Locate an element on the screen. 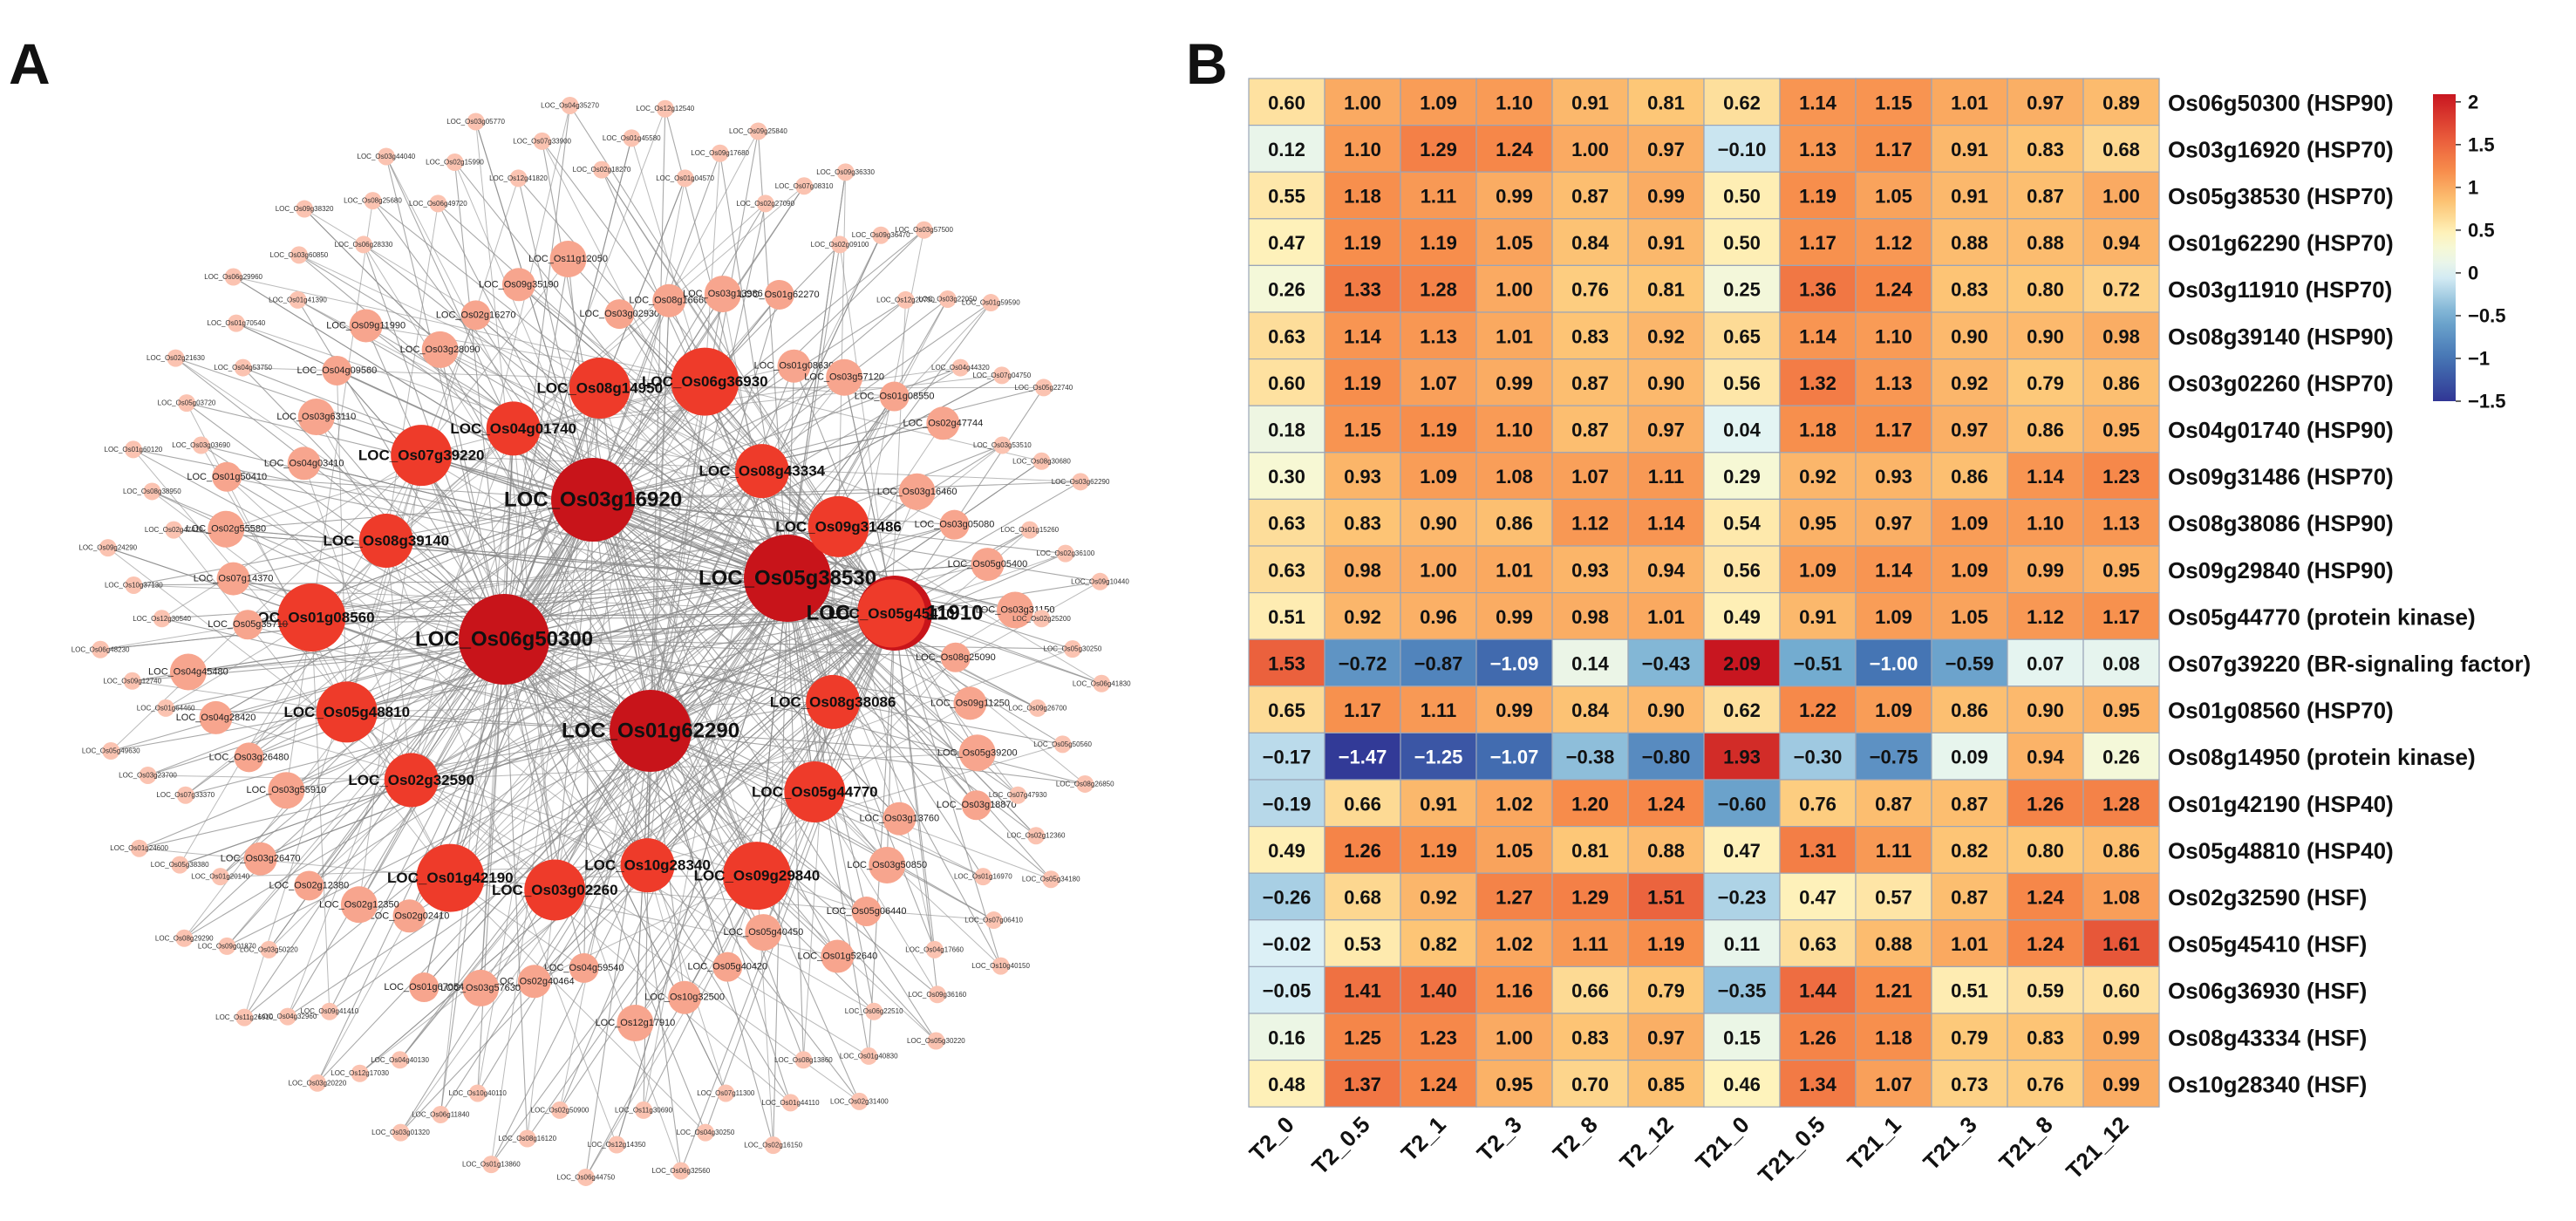 Image resolution: width=2576 pixels, height=1221 pixels. network-node-label: LOC_Os02g12360 is located at coordinates (1036, 836).